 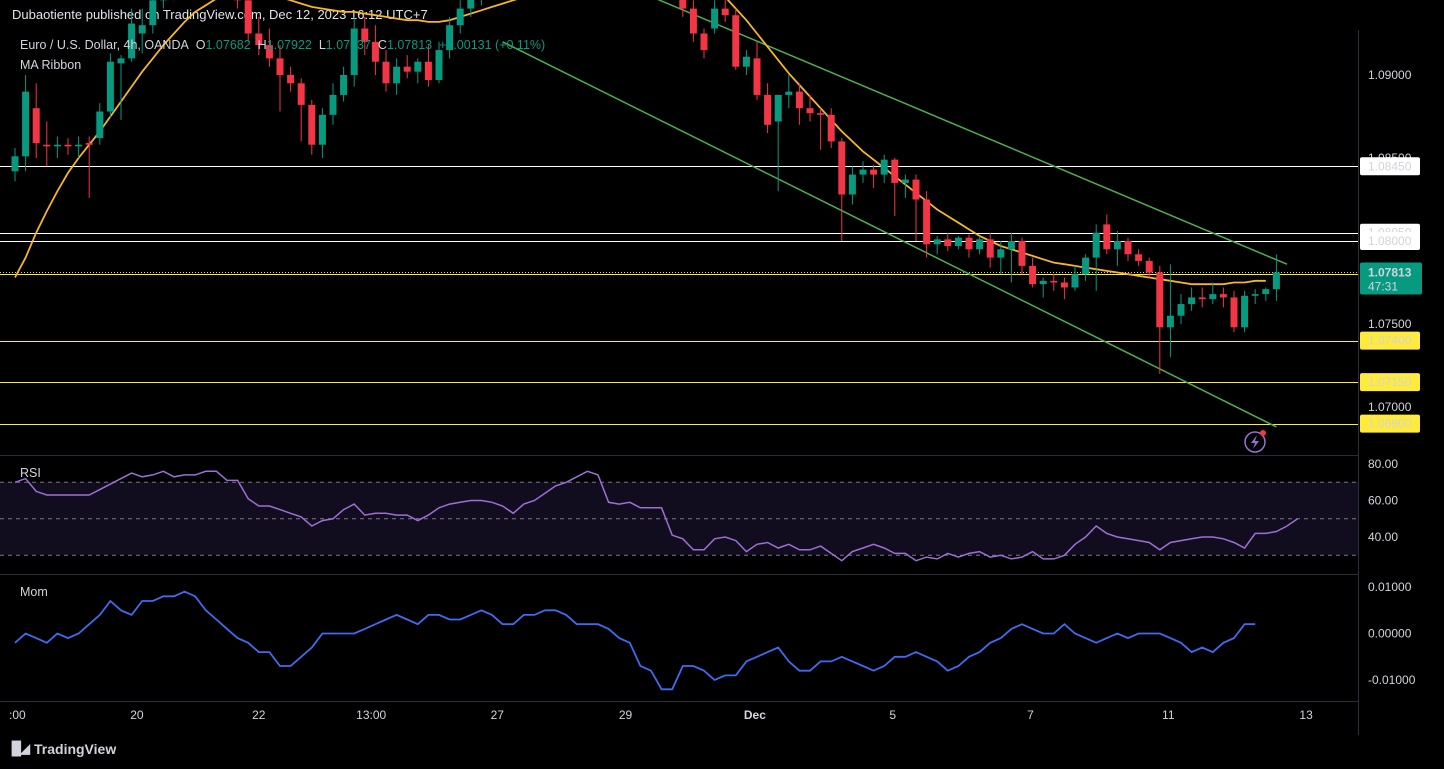 What do you see at coordinates (1390, 341) in the screenshot?
I see `level-price-label: 1.07400` at bounding box center [1390, 341].